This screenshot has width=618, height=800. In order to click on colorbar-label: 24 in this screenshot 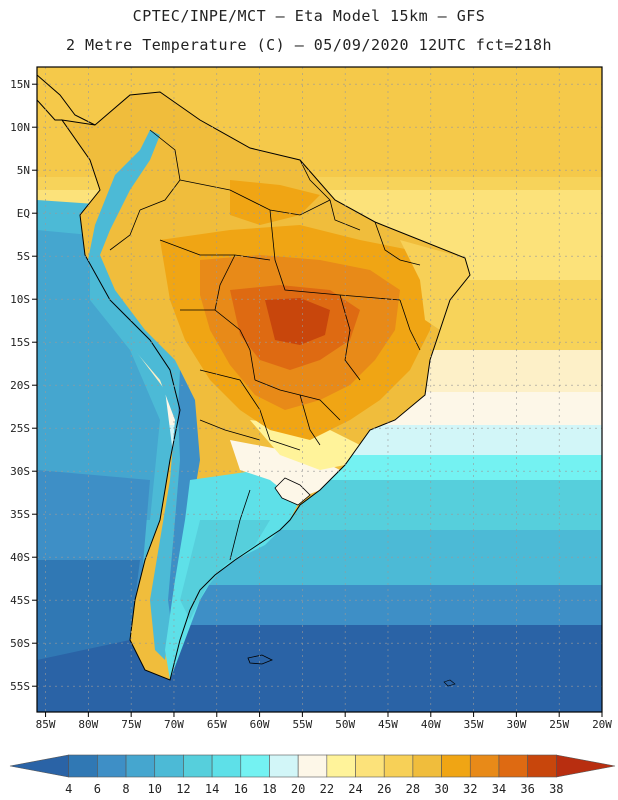, I will do `click(355, 789)`.